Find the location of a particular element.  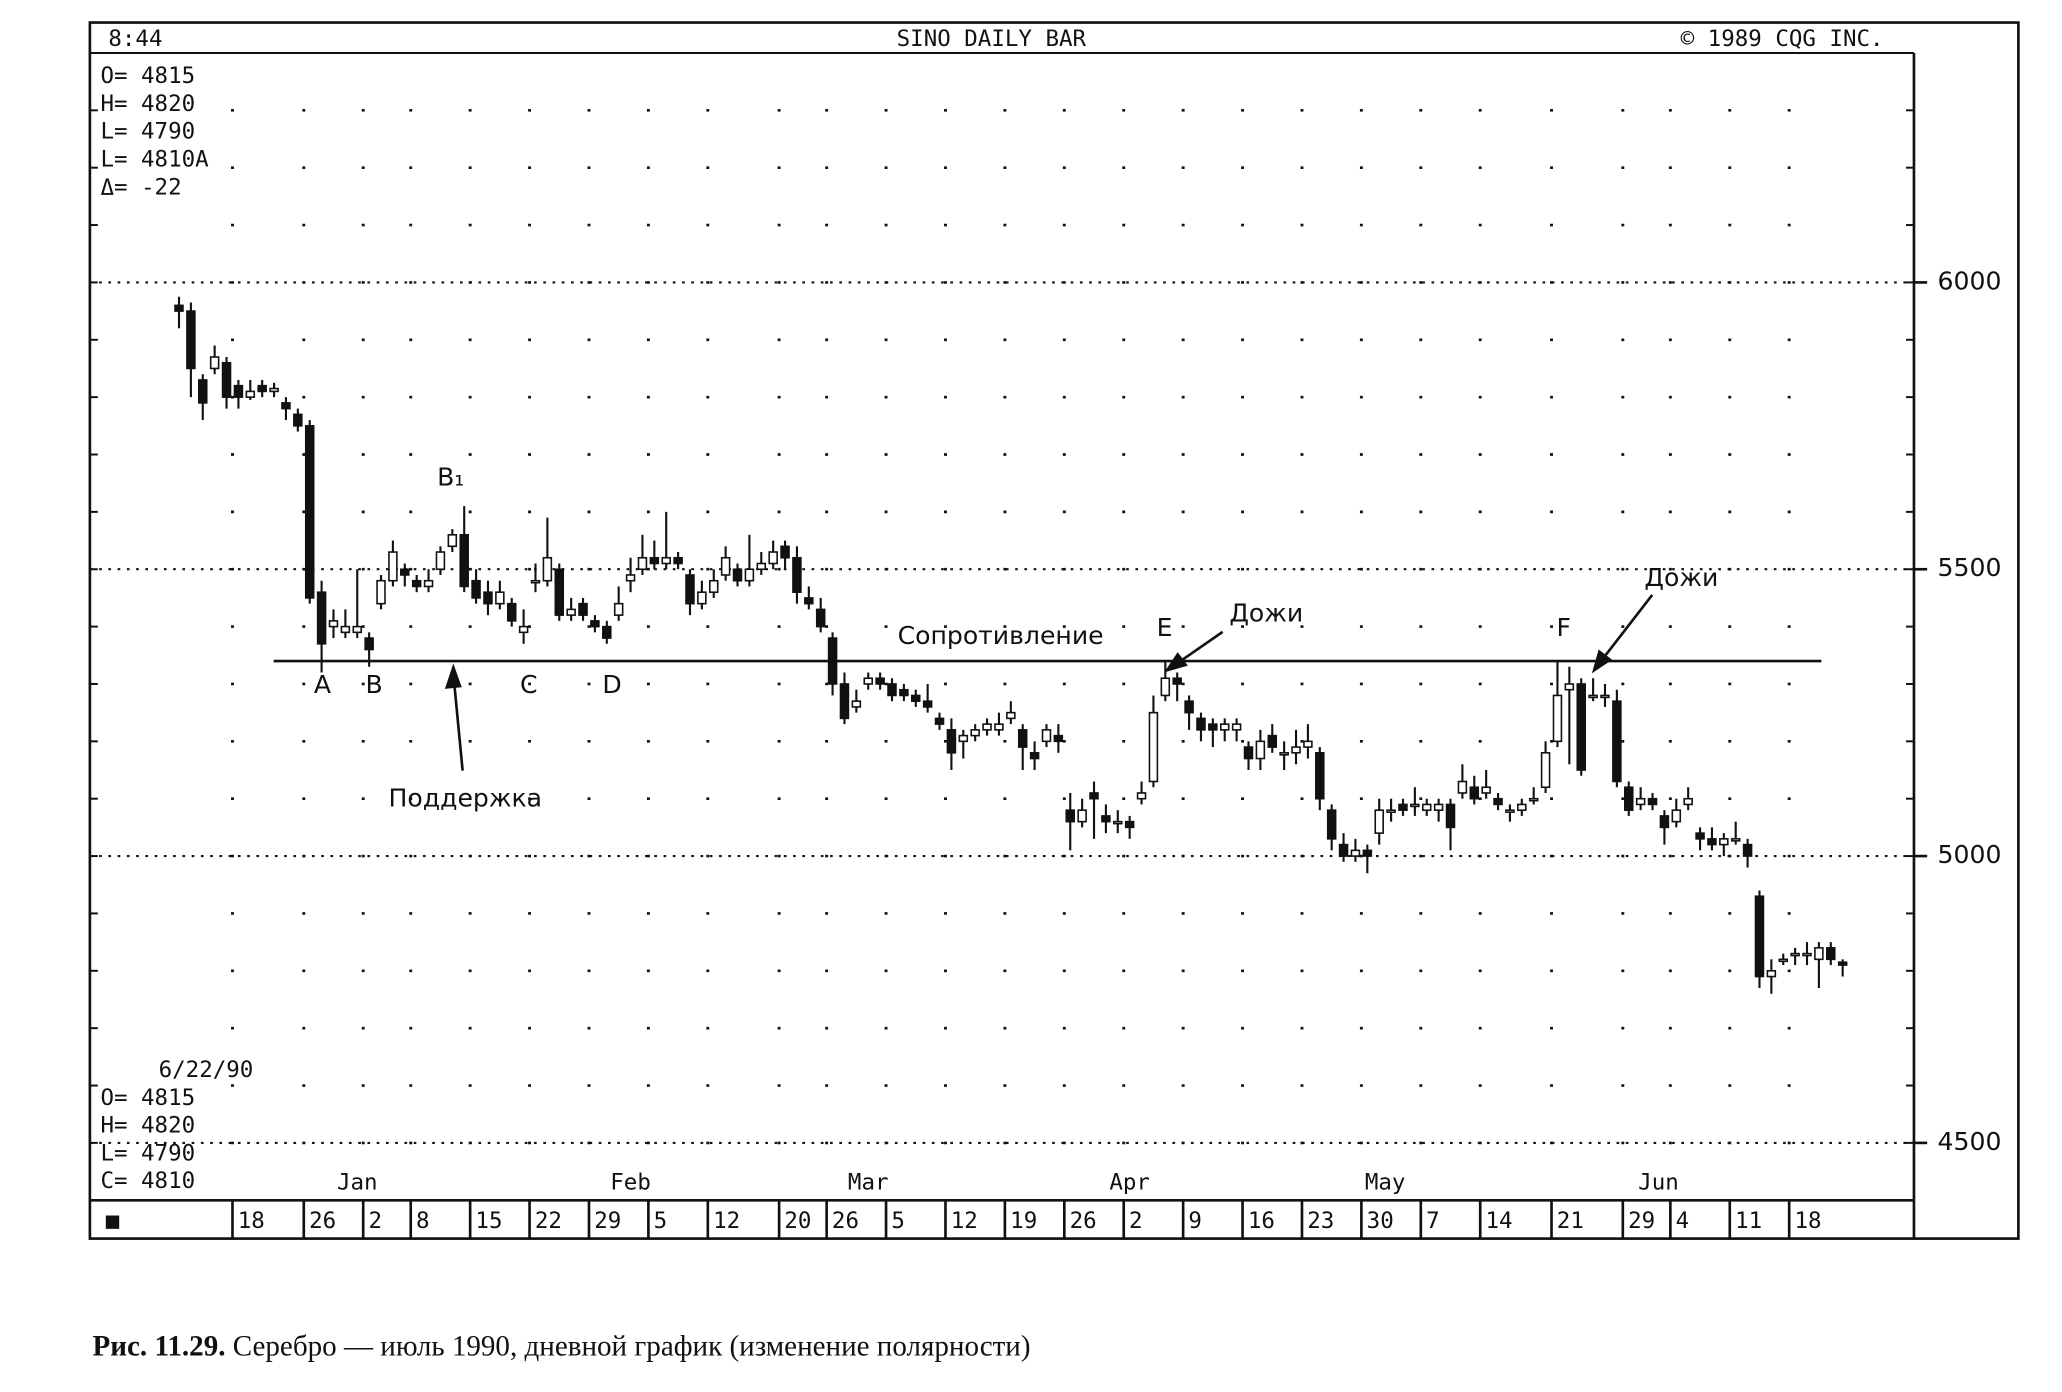

info-bottom: O= 4815 is located at coordinates (147, 1098).